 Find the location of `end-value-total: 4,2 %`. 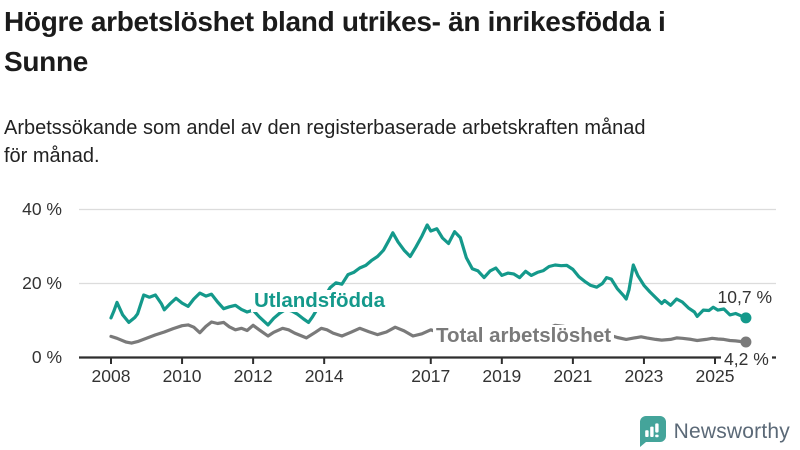

end-value-total: 4,2 % is located at coordinates (746, 359).